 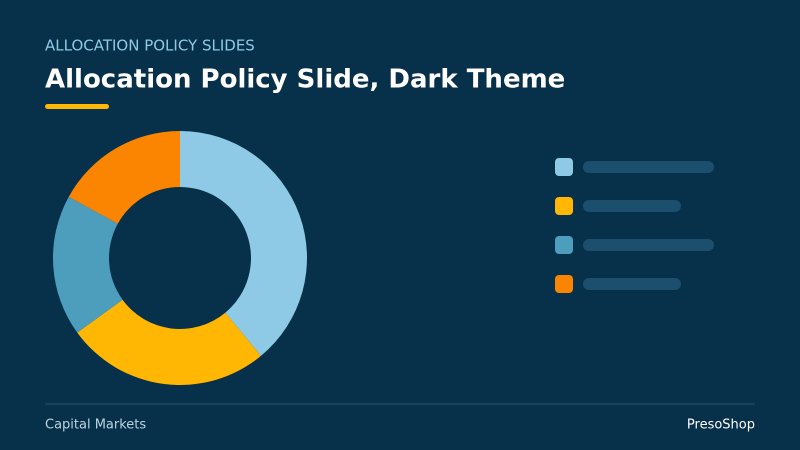 What do you see at coordinates (150, 46) in the screenshot?
I see `eyebrow: ALLOCATION POLICY SLIDES` at bounding box center [150, 46].